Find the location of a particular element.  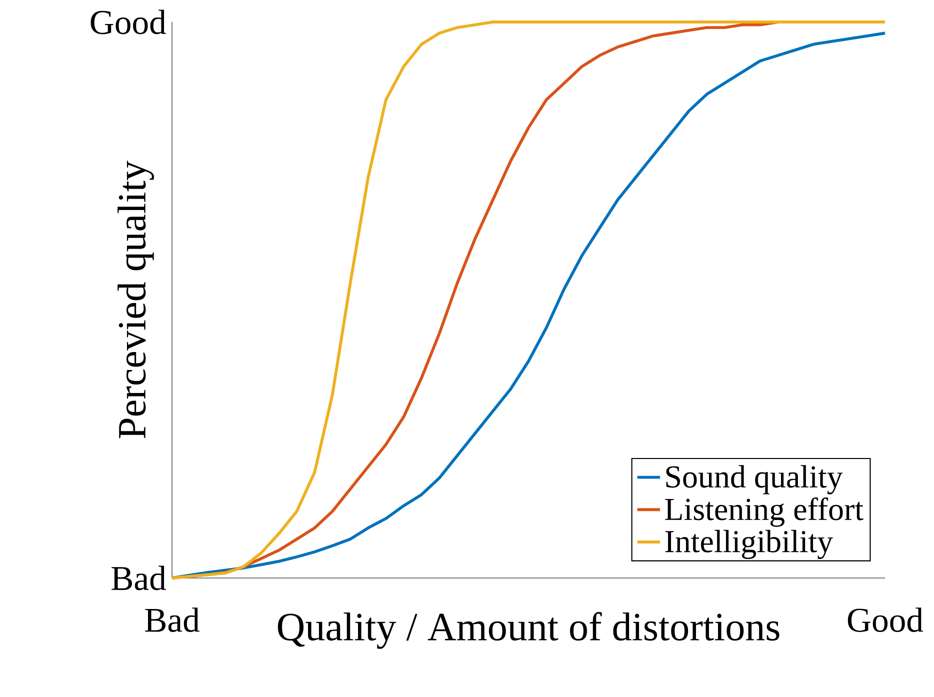

legend-label: Sound quality is located at coordinates (754, 479).